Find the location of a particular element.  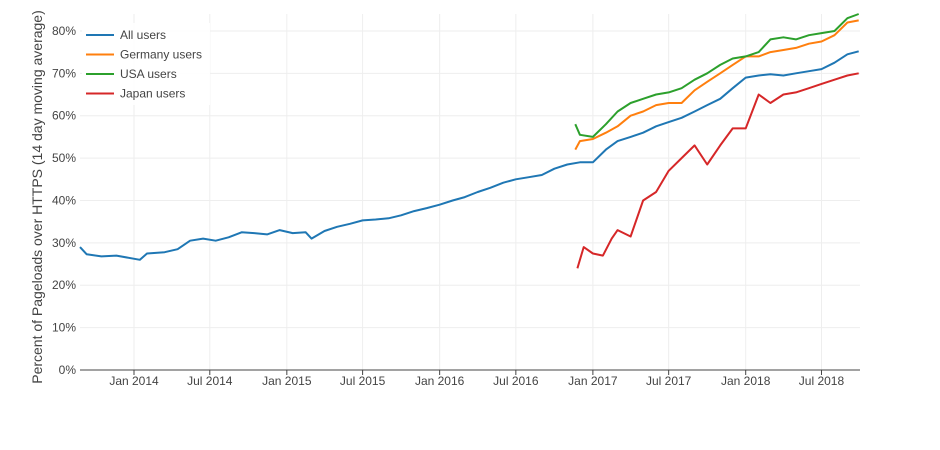

y-tick-label: 20% is located at coordinates (64, 285).